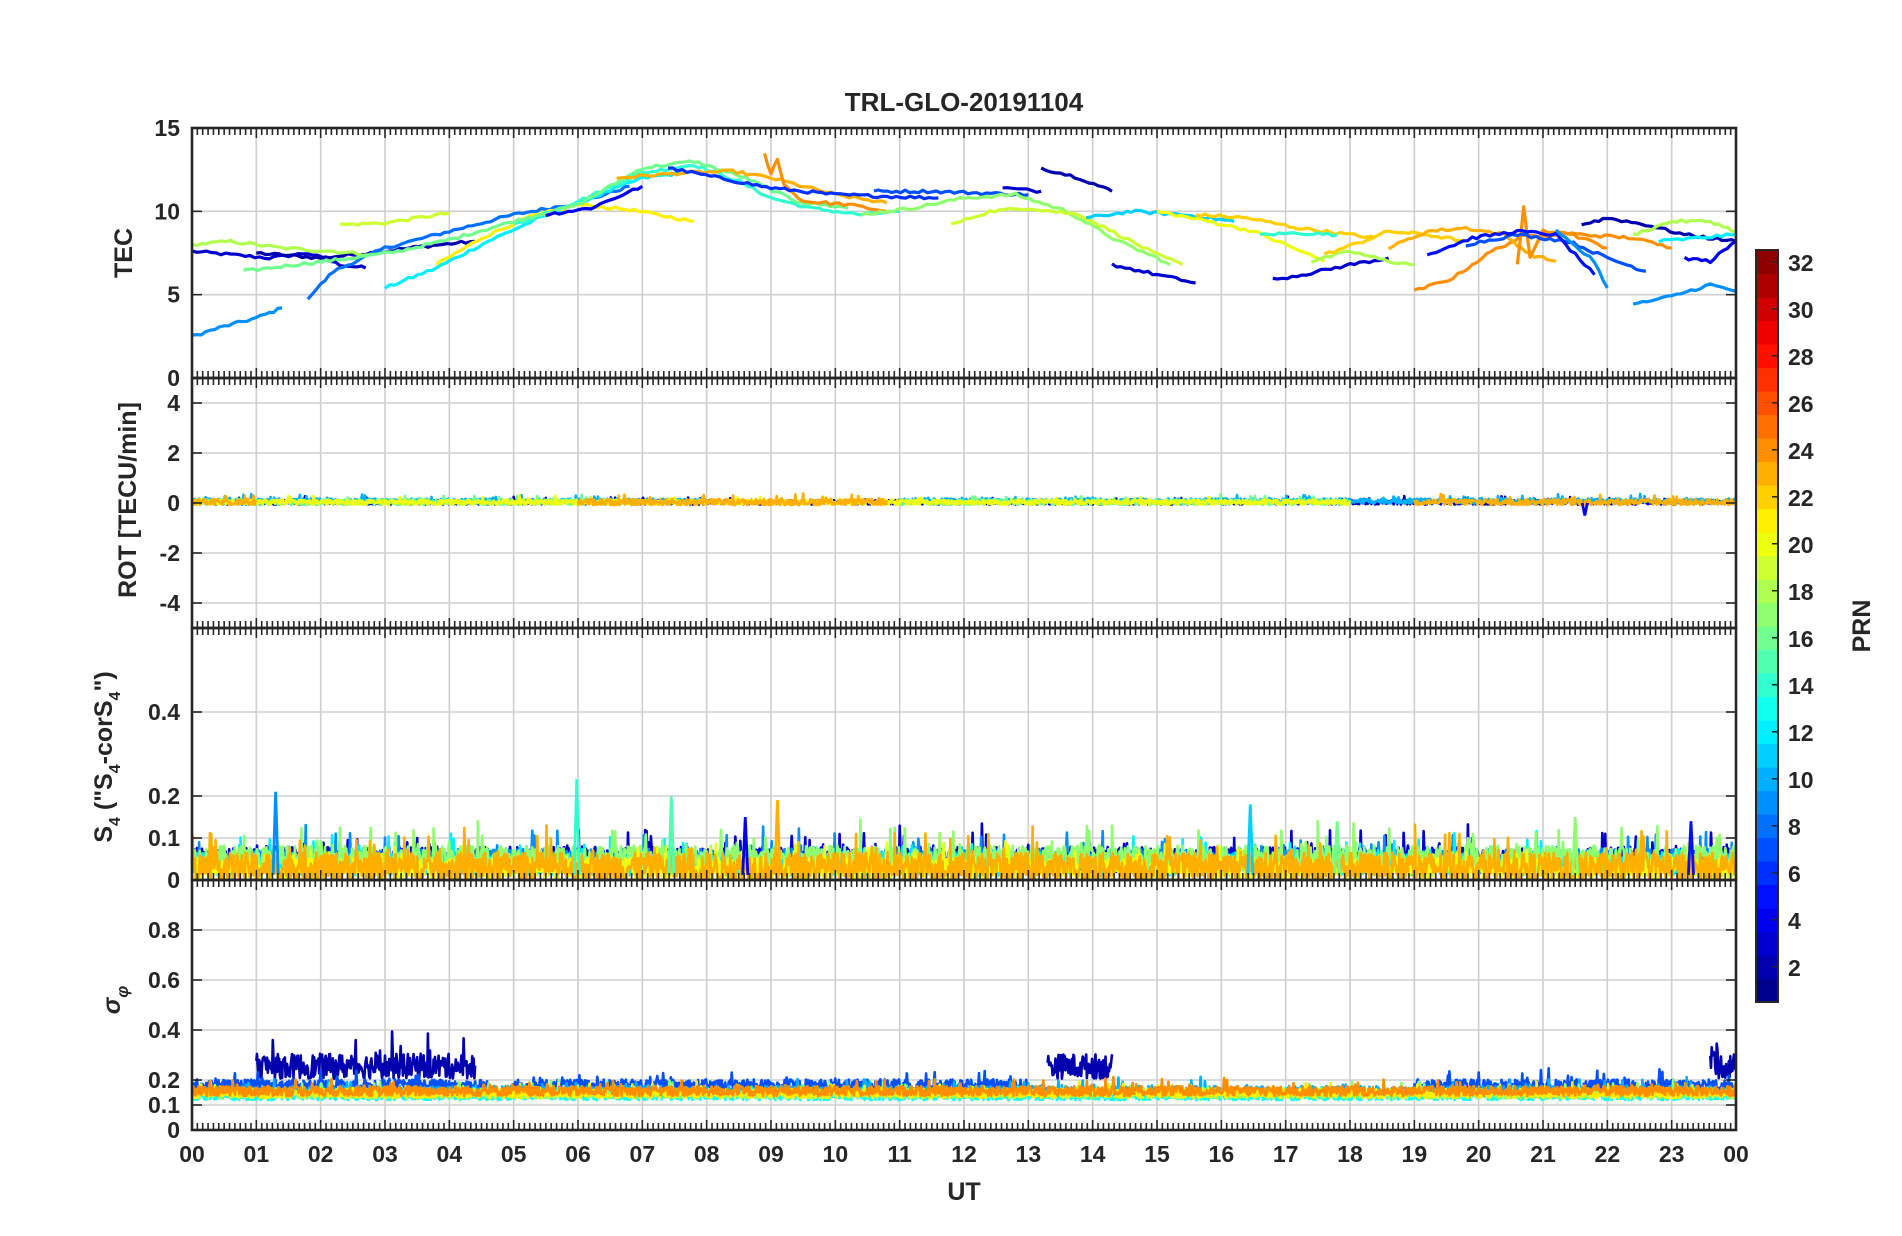 The height and width of the screenshot is (1236, 1902). What do you see at coordinates (173, 453) in the screenshot?
I see `rot-y-tick-label: 2` at bounding box center [173, 453].